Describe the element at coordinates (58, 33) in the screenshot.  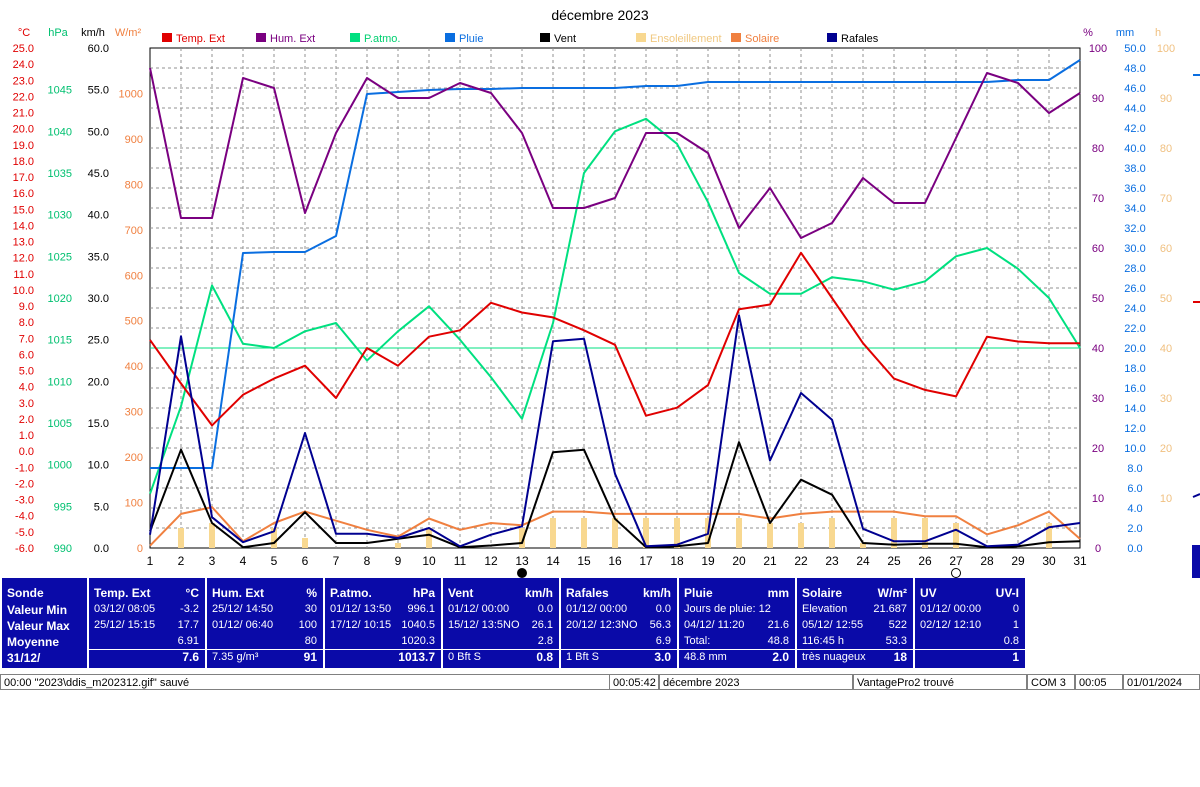
I see `hpa-axis-unit: hPa` at that location.